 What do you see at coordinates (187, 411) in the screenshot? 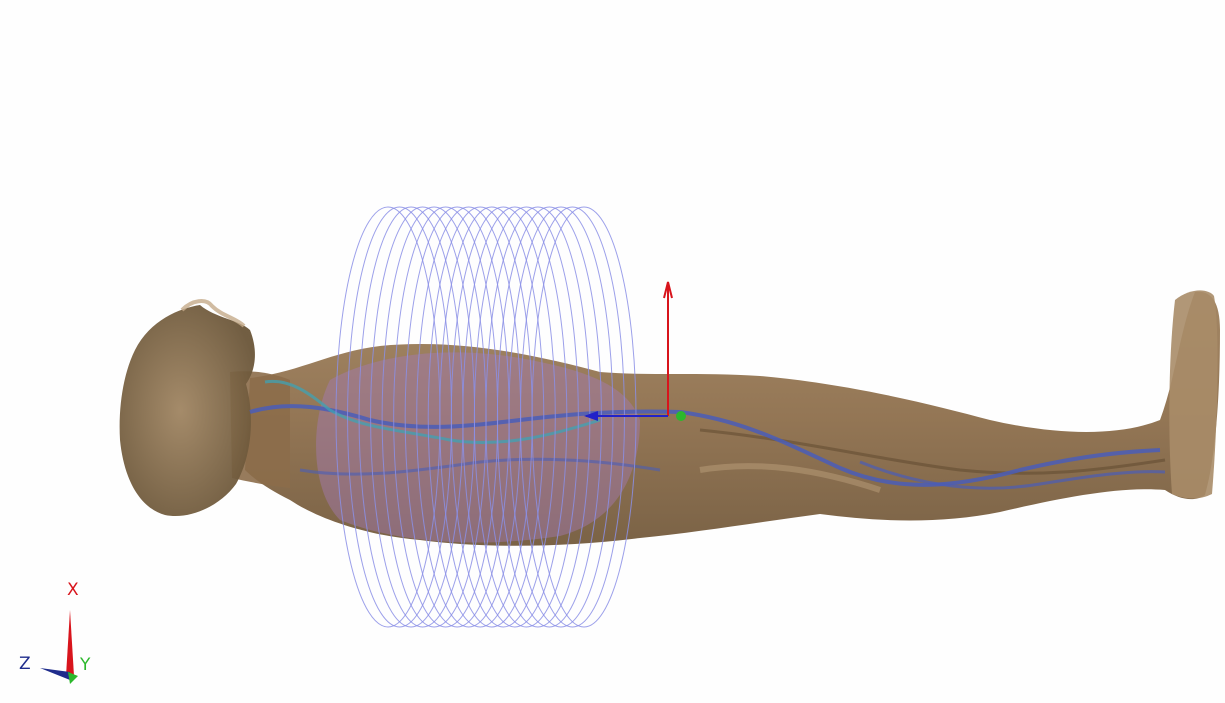
I see `head` at bounding box center [187, 411].